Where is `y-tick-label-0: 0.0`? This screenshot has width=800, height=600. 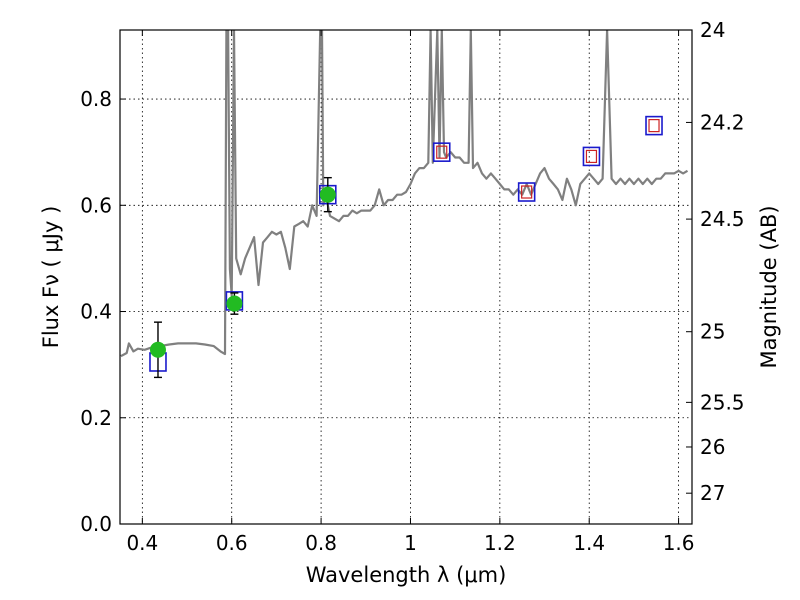 y-tick-label-0: 0.0 is located at coordinates (96, 524).